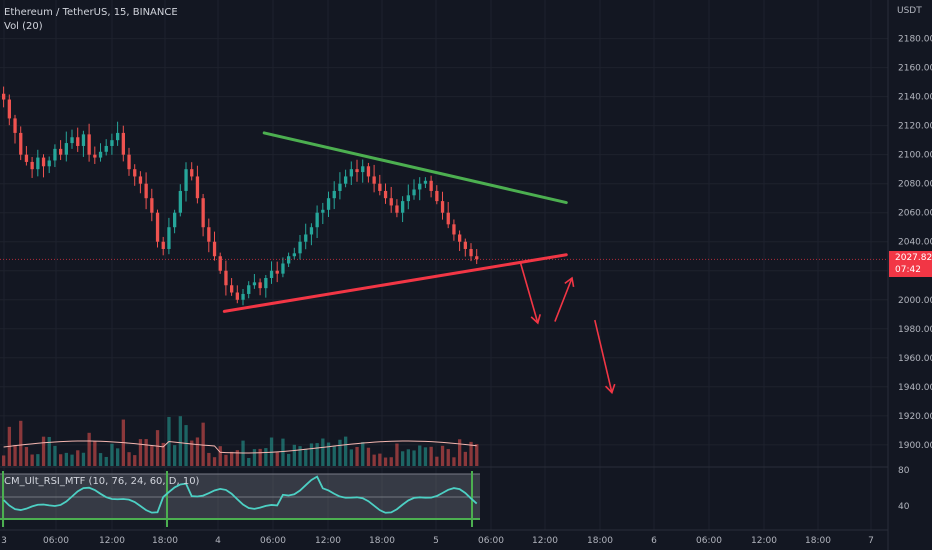 The height and width of the screenshot is (550, 932). I want to click on resistance-trendline, so click(415, 168).